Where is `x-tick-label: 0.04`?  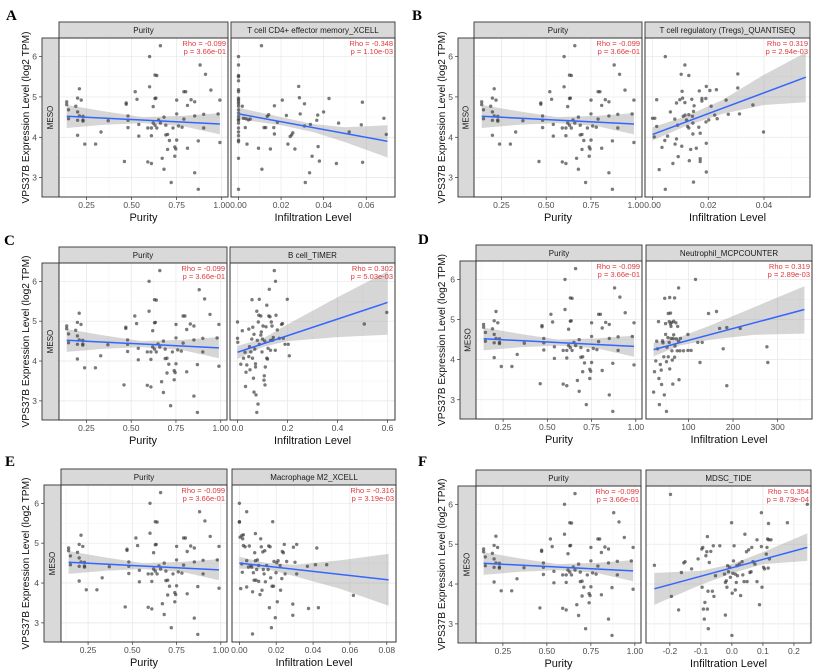 x-tick-label: 0.04 is located at coordinates (323, 205).